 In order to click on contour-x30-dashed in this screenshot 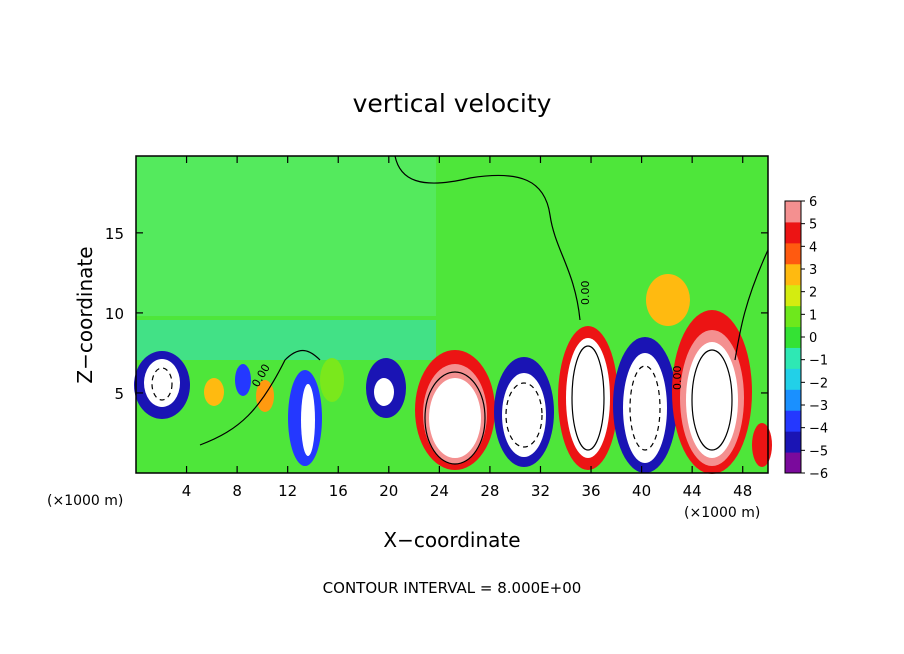, I will do `click(524, 415)`.